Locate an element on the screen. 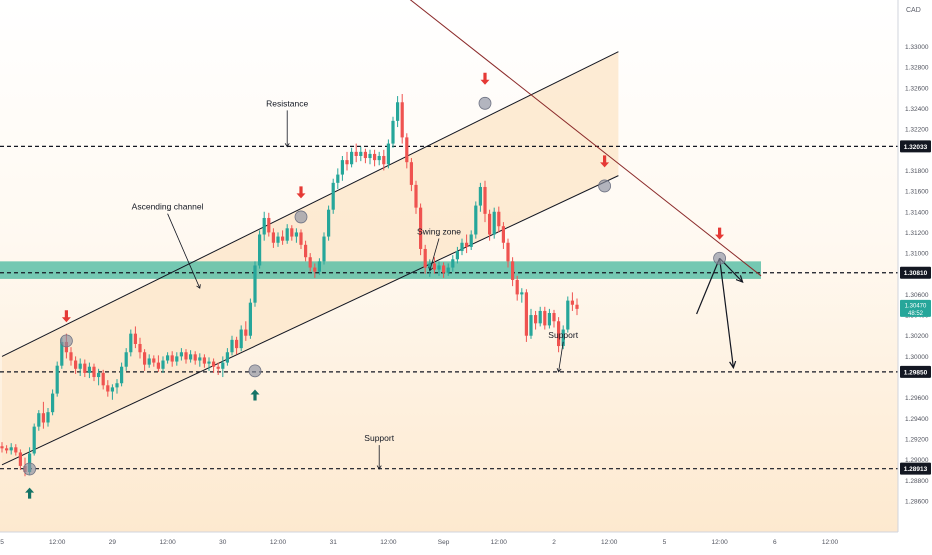 The width and height of the screenshot is (932, 555). y-tick-label: 1.31400 is located at coordinates (917, 212).